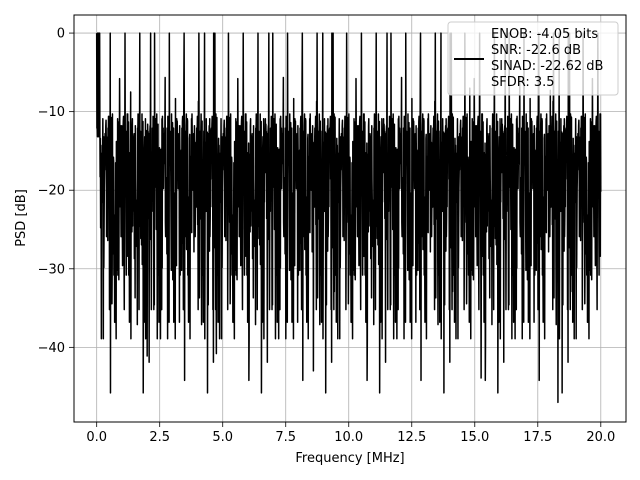 The image size is (640, 480). Describe the element at coordinates (547, 66) in the screenshot. I see `legend-sinad: SINAD: -22.62 dB` at that location.